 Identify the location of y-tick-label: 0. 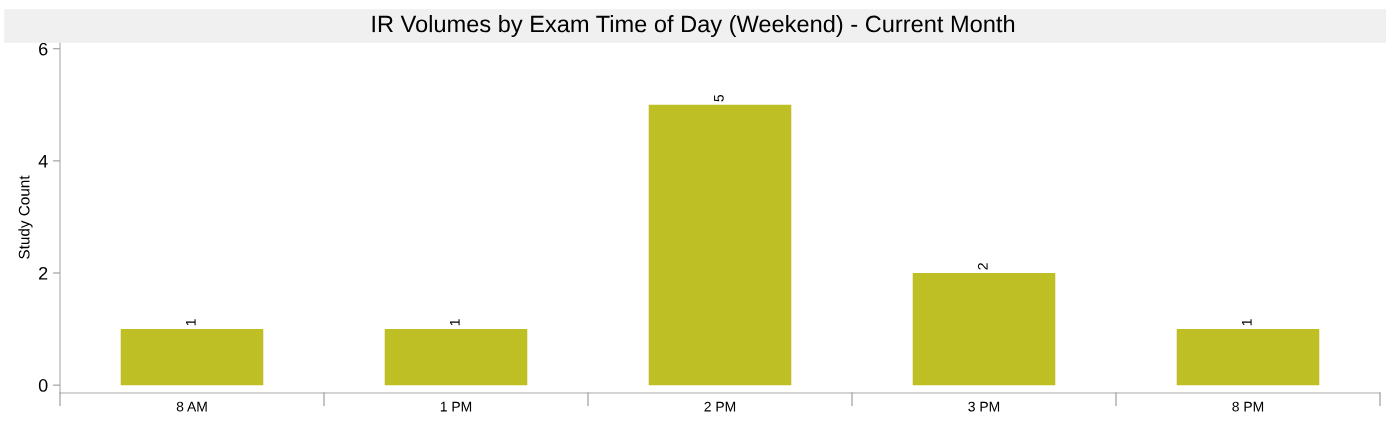
(43, 385).